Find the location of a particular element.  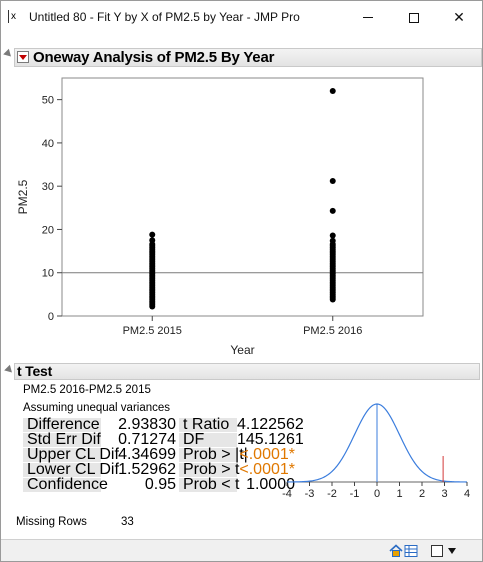

ttest-comparison-label: PM2.5 2016-PM2.5 2015 is located at coordinates (87, 390).